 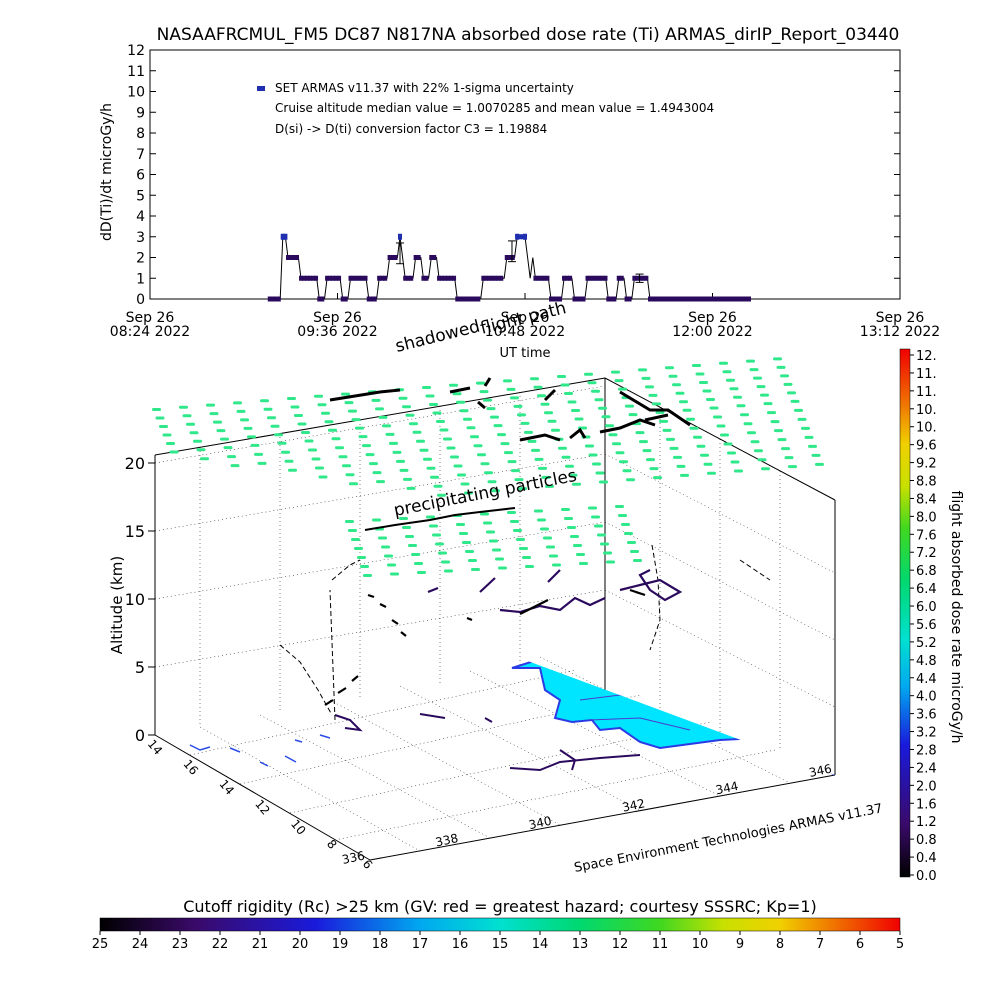 I want to click on y-tick-label: 10, so click(x=136, y=93).